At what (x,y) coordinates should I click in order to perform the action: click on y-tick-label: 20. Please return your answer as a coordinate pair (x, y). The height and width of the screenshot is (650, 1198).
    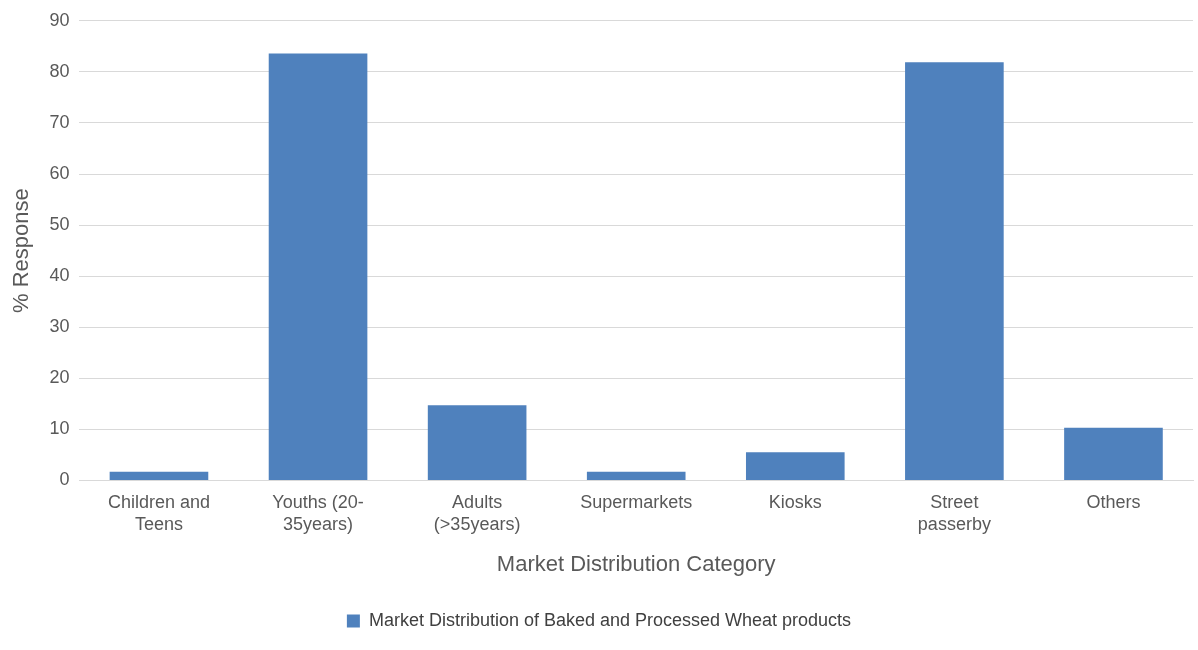
    Looking at the image, I should click on (59, 377).